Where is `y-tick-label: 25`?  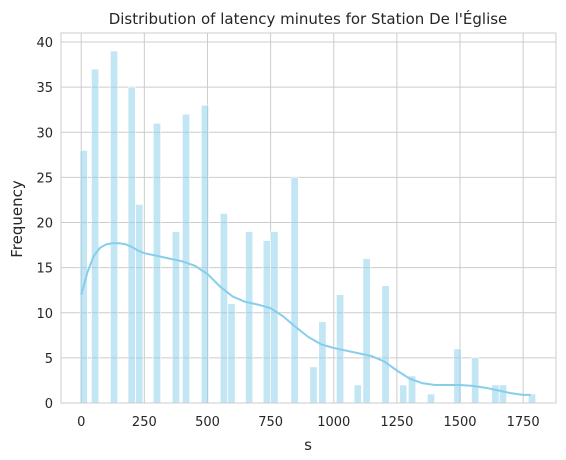
y-tick-label: 25 is located at coordinates (44, 178).